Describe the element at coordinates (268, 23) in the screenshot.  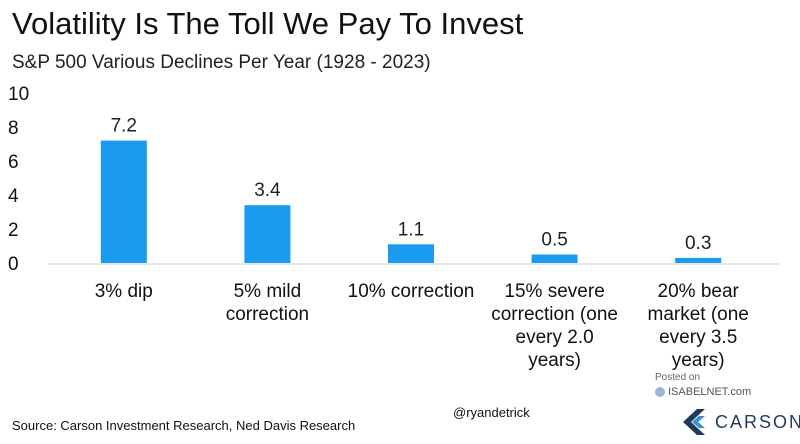
I see `chart-title: Volatility Is The Toll We Pay To Invest` at that location.